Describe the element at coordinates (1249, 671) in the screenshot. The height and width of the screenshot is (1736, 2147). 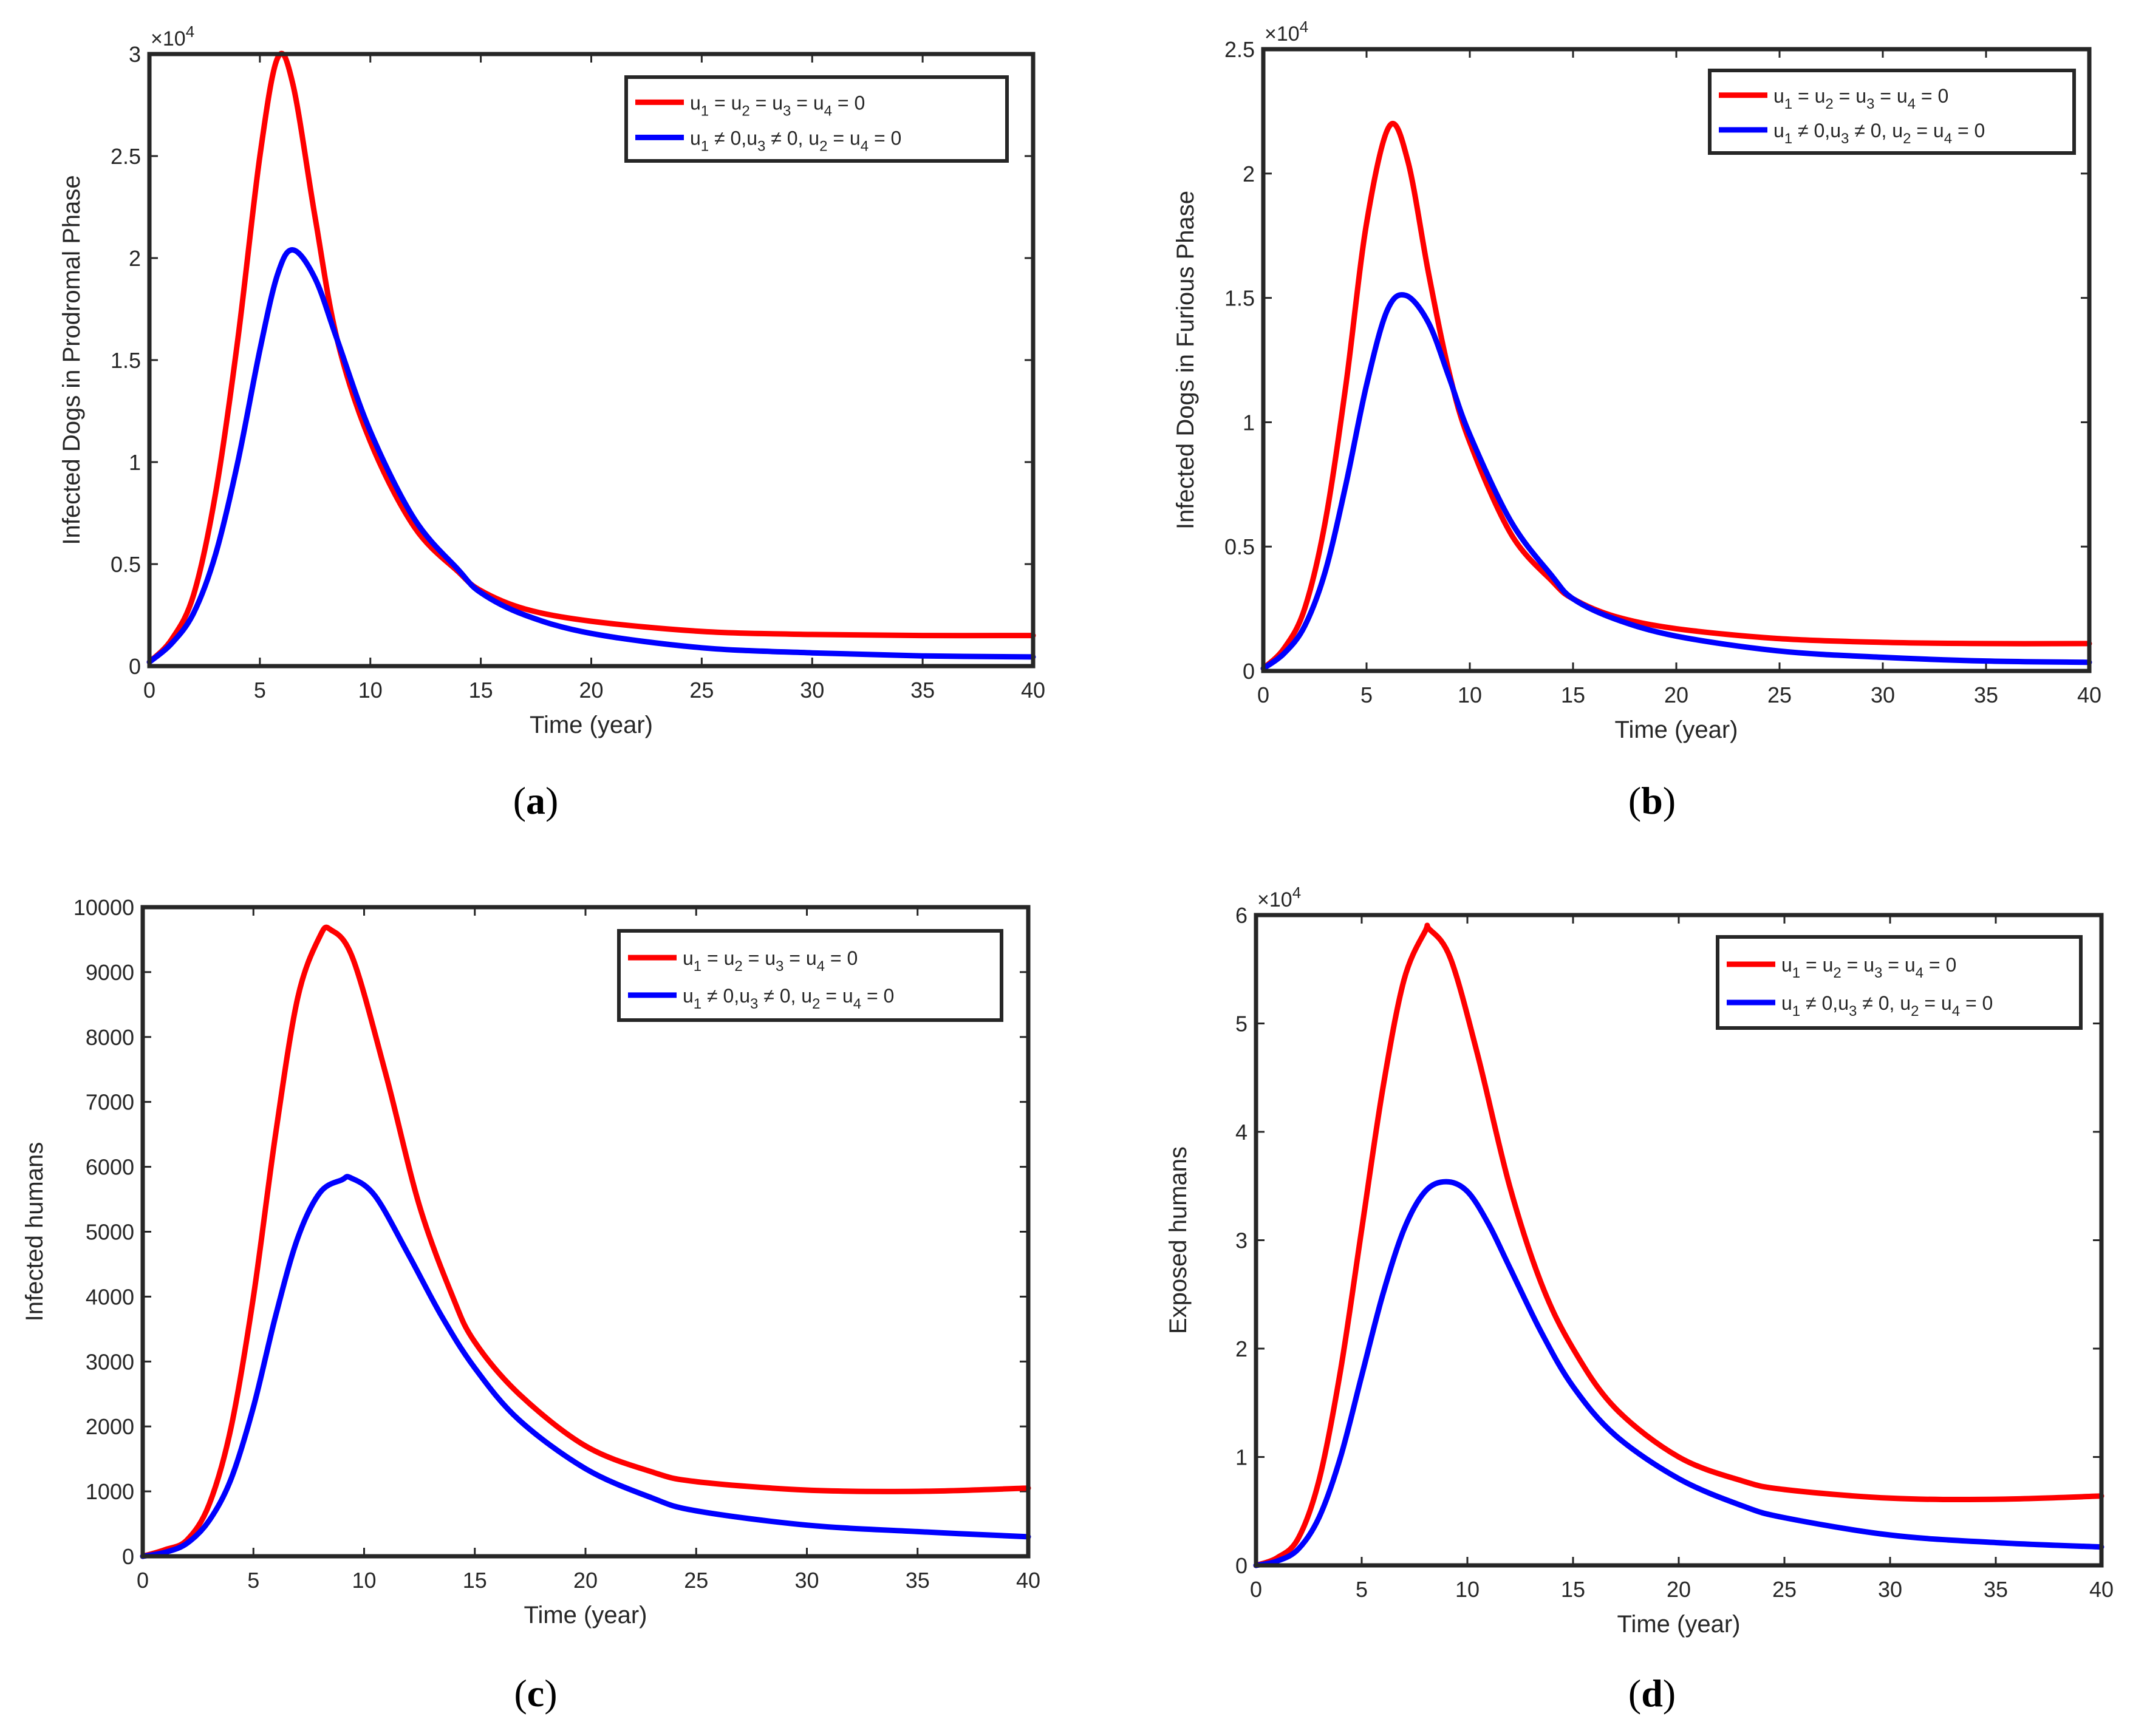
I see `y-tick-label: 0` at that location.